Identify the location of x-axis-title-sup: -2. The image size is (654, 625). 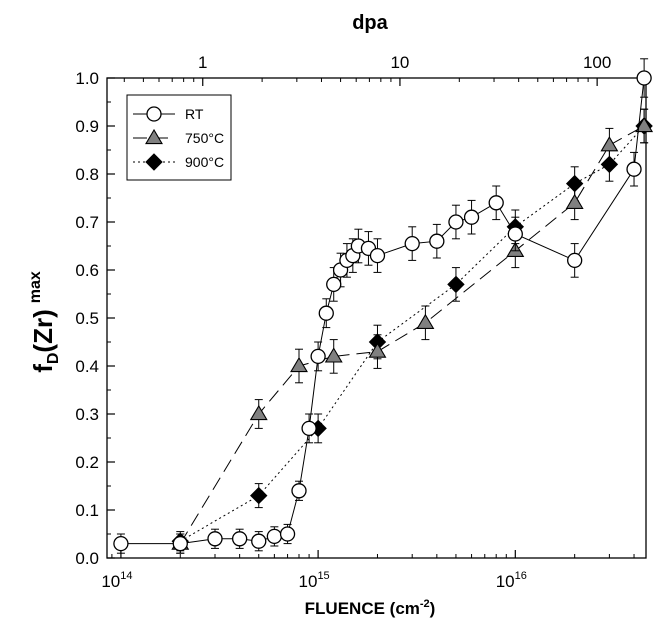
(425, 604).